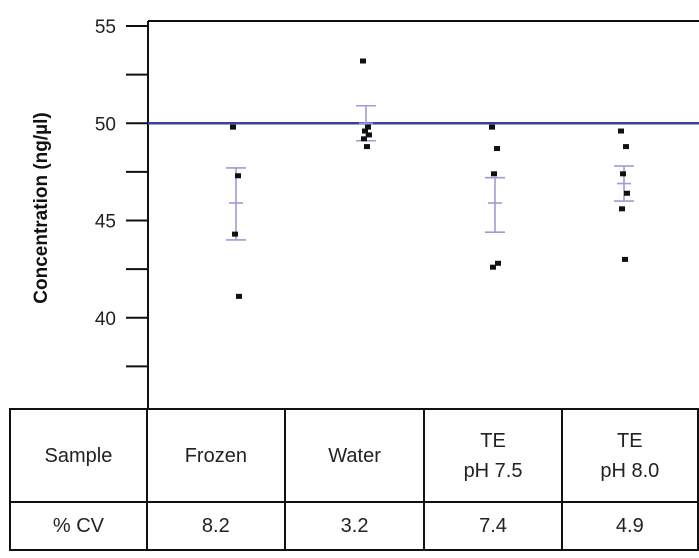 The height and width of the screenshot is (558, 699). I want to click on error-bars, so click(430, 172).